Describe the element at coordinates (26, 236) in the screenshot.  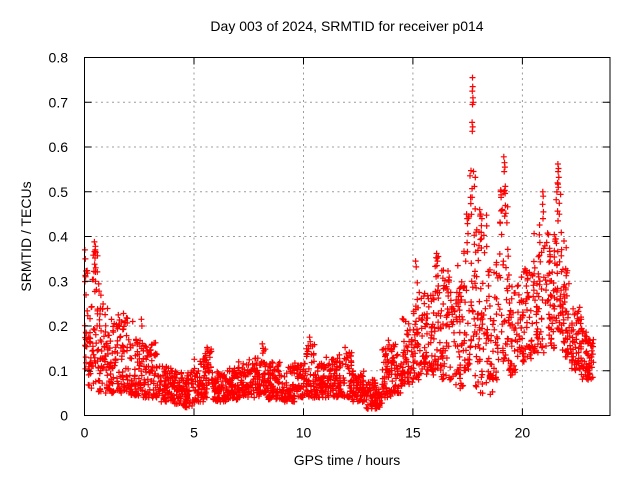
I see `y-axis-label: SRMTID / TECUs` at that location.